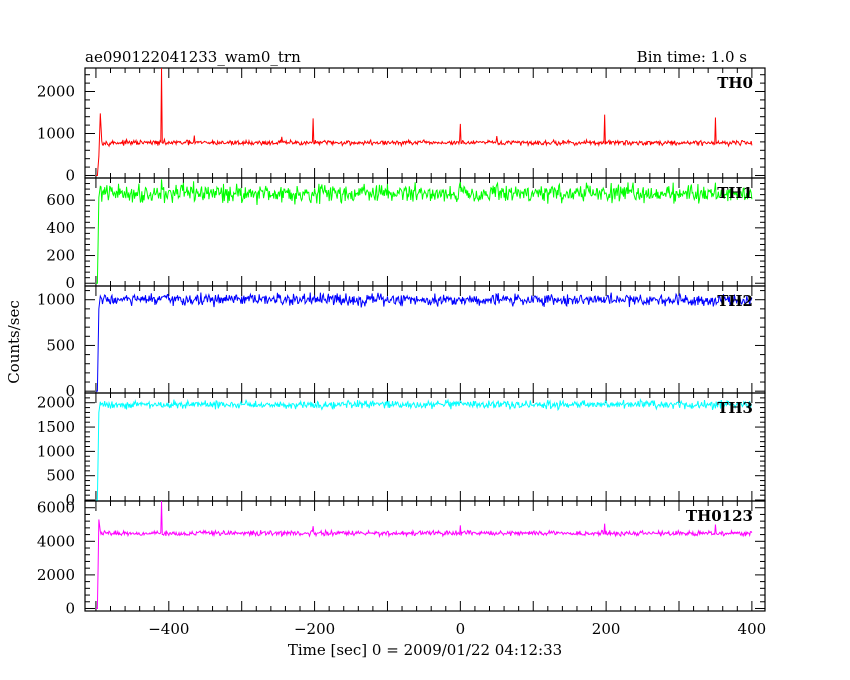 The width and height of the screenshot is (850, 680). What do you see at coordinates (424, 449) in the screenshot?
I see `series-line-th3` at bounding box center [424, 449].